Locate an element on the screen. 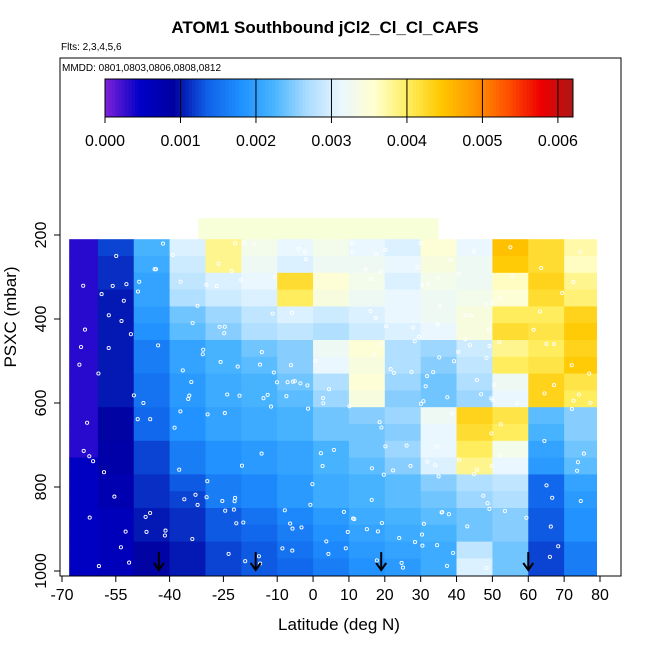 Image resolution: width=650 pixels, height=650 pixels. y-tick-label: 400 is located at coordinates (41, 319).